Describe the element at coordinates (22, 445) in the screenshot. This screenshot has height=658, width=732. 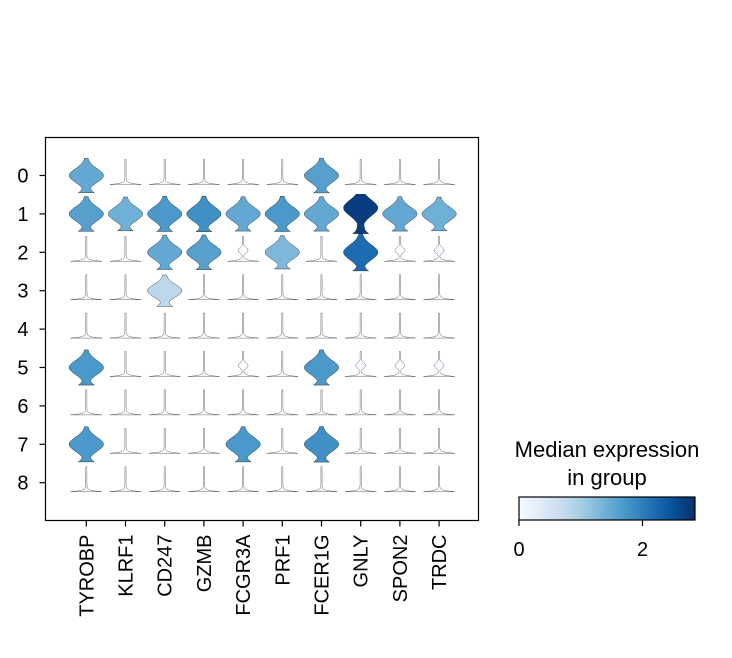
I see `y-tick-label-7: 7` at that location.